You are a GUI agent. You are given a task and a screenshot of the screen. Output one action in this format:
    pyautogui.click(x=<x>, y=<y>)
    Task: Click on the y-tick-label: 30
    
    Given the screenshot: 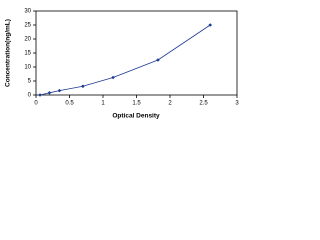 What is the action you would take?
    pyautogui.click(x=27, y=12)
    